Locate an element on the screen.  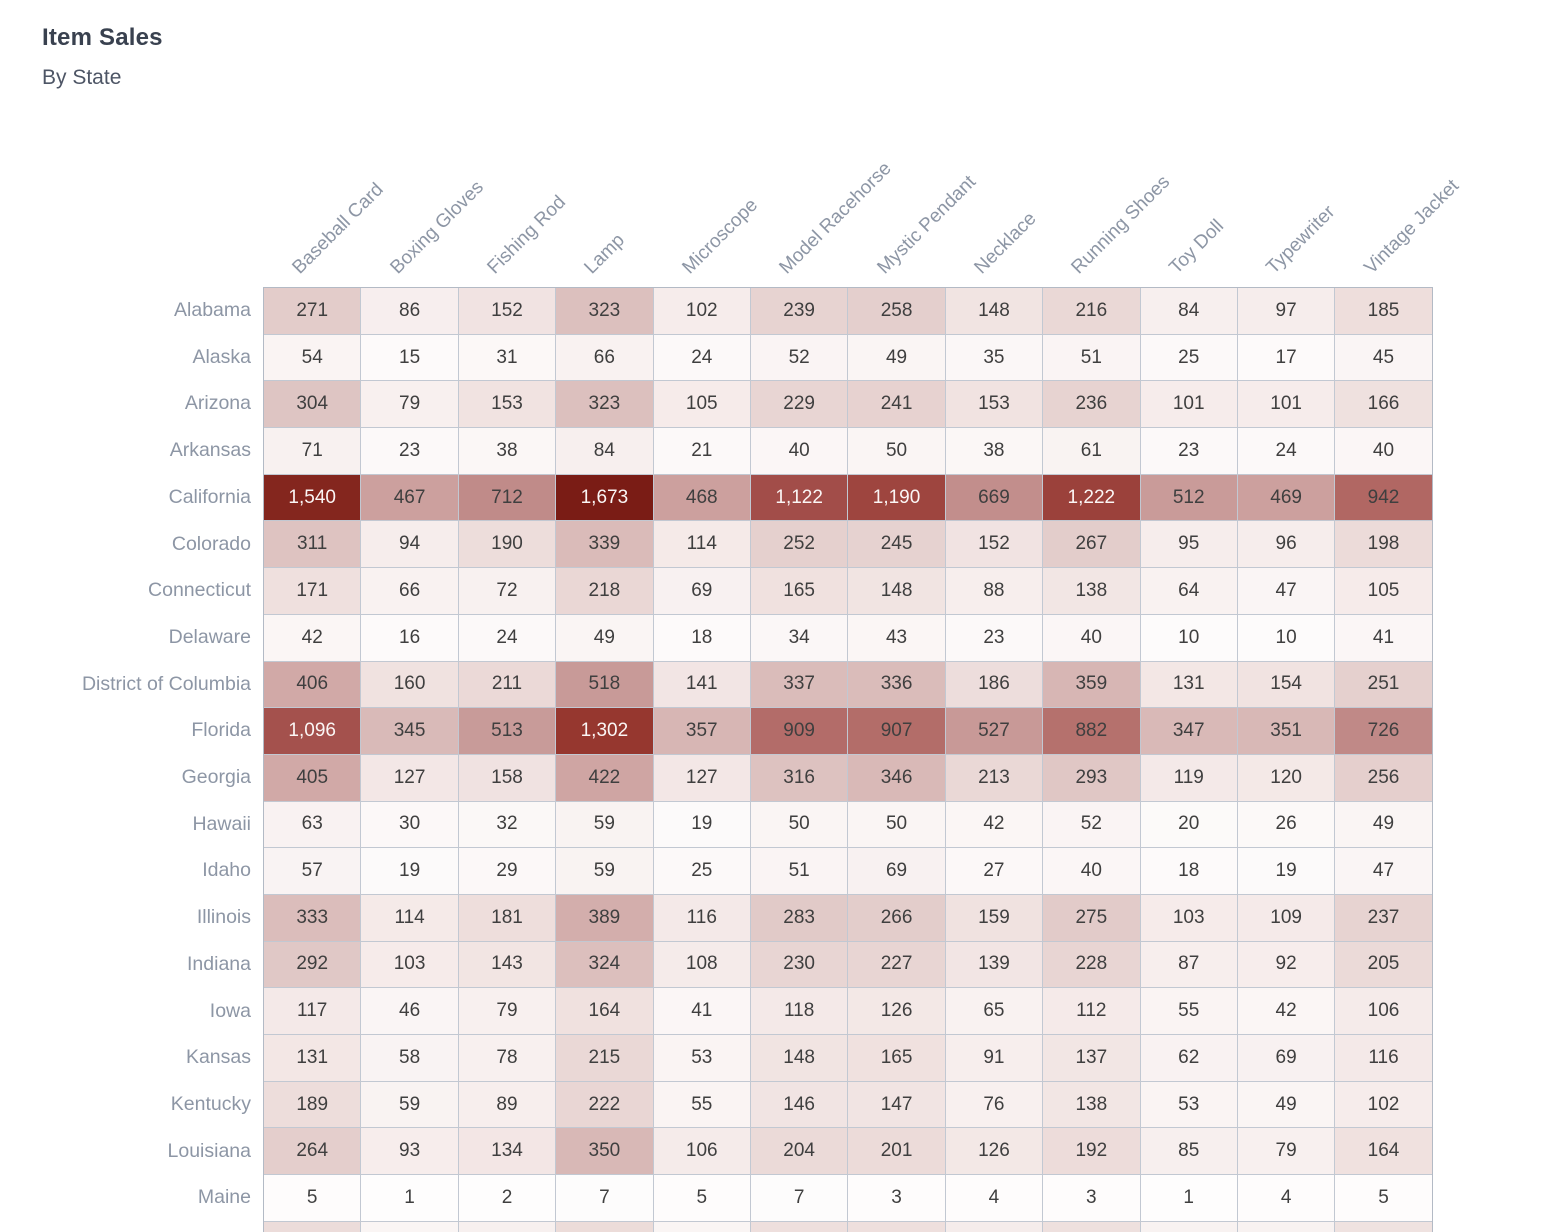
row-label: Colorado is located at coordinates (211, 543).